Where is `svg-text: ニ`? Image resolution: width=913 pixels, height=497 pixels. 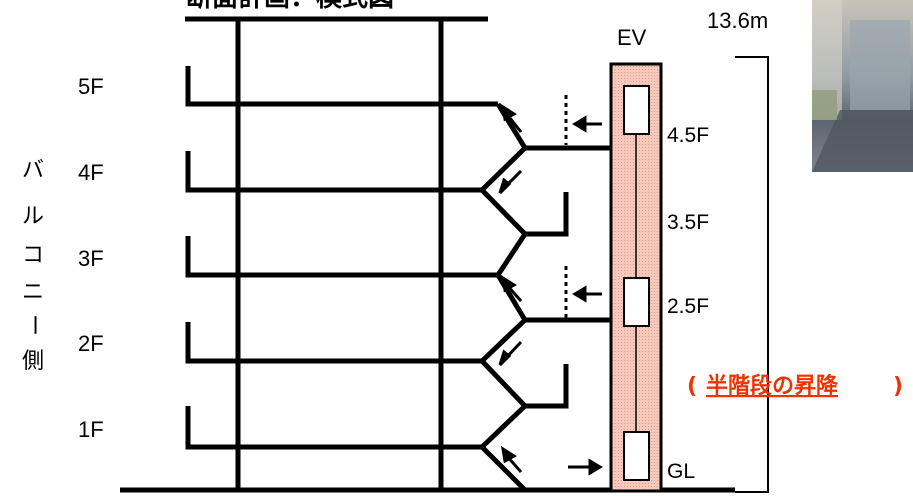 svg-text: ニ is located at coordinates (33, 292).